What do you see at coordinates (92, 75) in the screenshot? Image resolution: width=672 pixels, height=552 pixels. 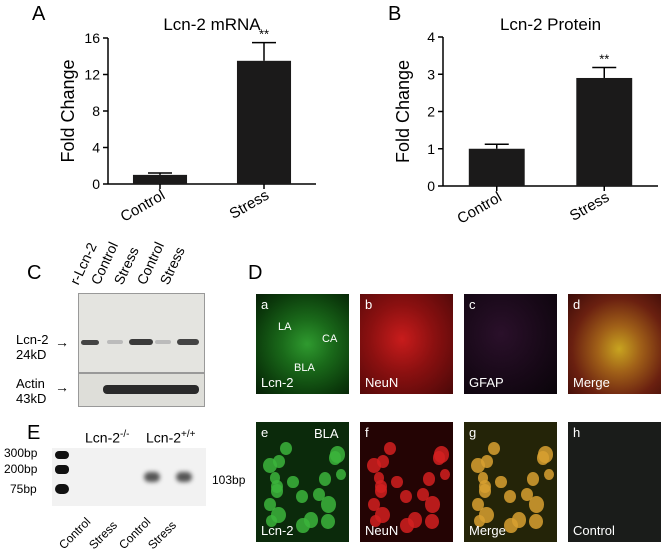 I see `y-tick-label: 12` at bounding box center [92, 75].